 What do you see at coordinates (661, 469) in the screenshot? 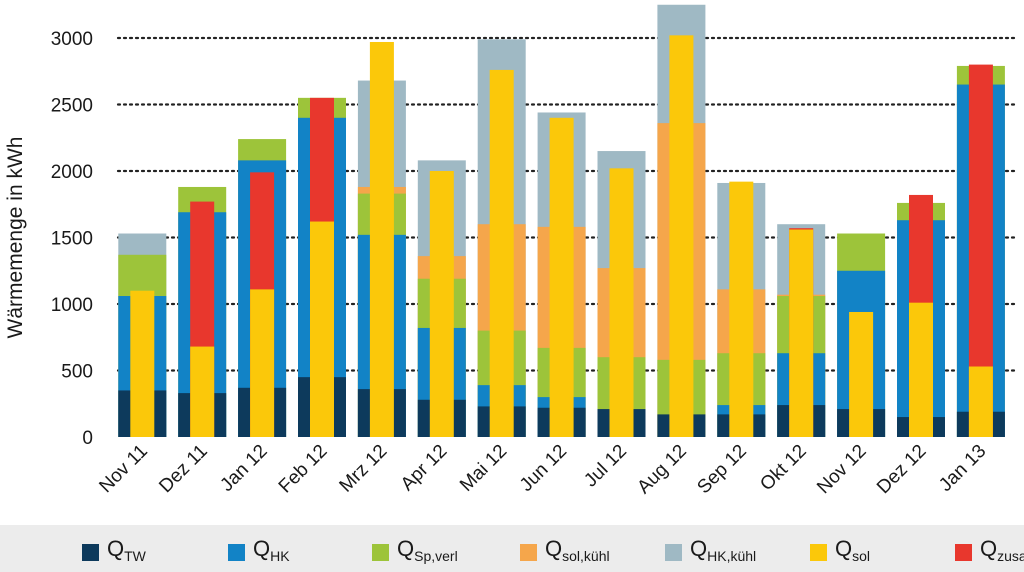
I see `x-tick-label: Aug 12` at bounding box center [661, 469].